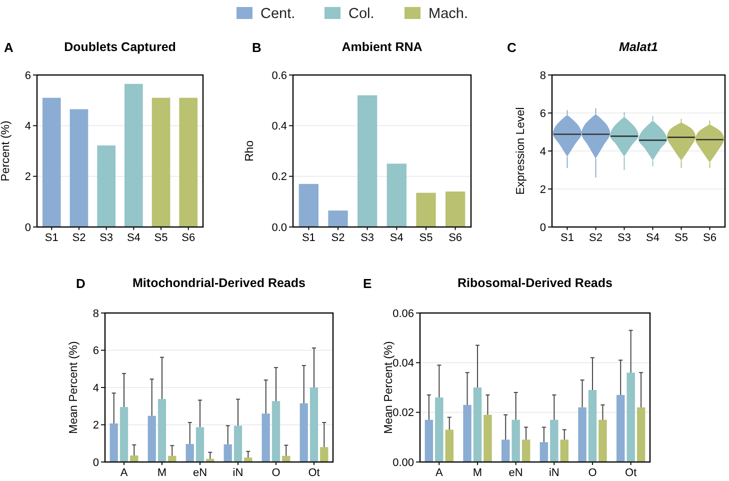 This screenshot has width=729, height=481. Describe the element at coordinates (382, 47) in the screenshot. I see `chart-title: Ambient RNA` at that location.